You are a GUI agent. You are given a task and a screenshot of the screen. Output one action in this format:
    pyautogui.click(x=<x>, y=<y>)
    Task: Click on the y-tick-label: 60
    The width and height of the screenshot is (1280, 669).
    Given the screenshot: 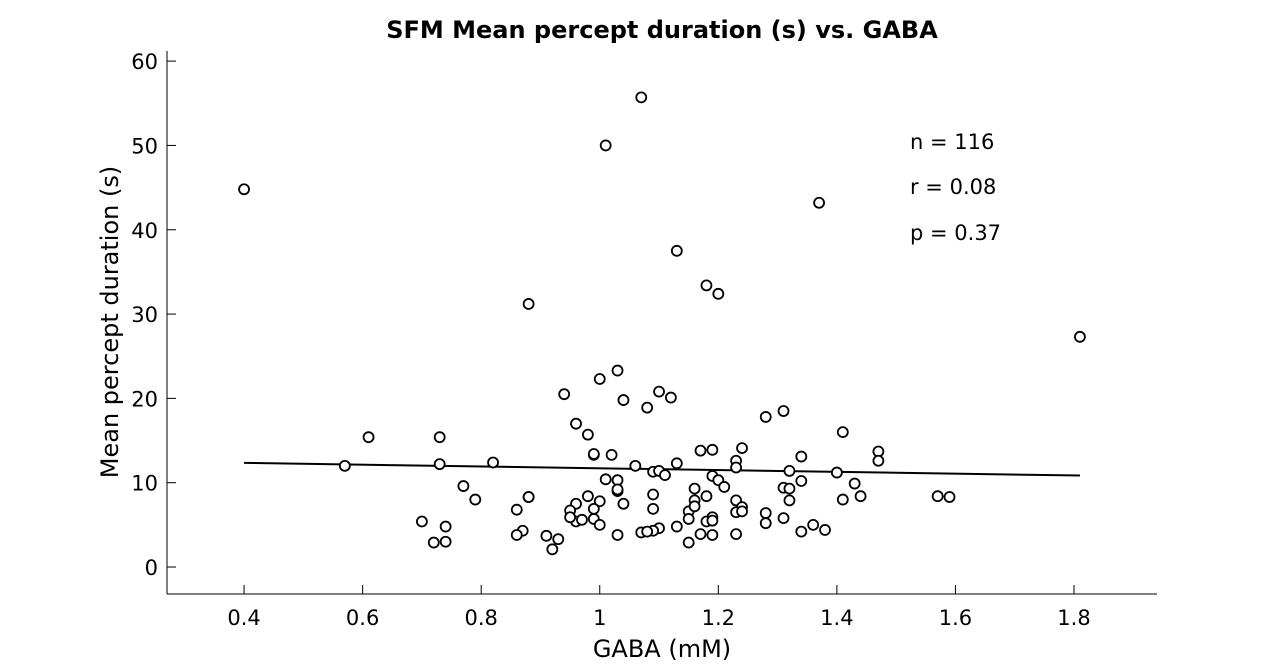 What is the action you would take?
    pyautogui.click(x=144, y=62)
    